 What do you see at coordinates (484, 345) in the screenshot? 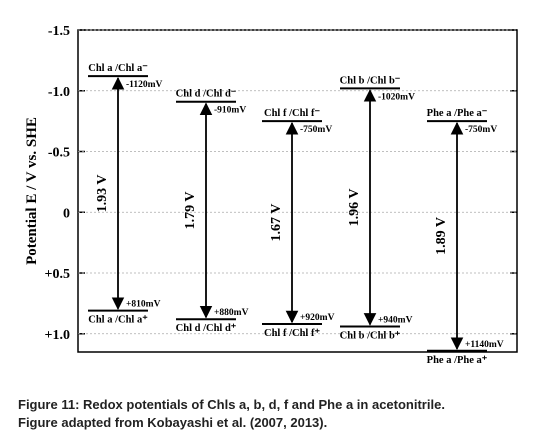
I see `value-label: +1140mV` at bounding box center [484, 345].